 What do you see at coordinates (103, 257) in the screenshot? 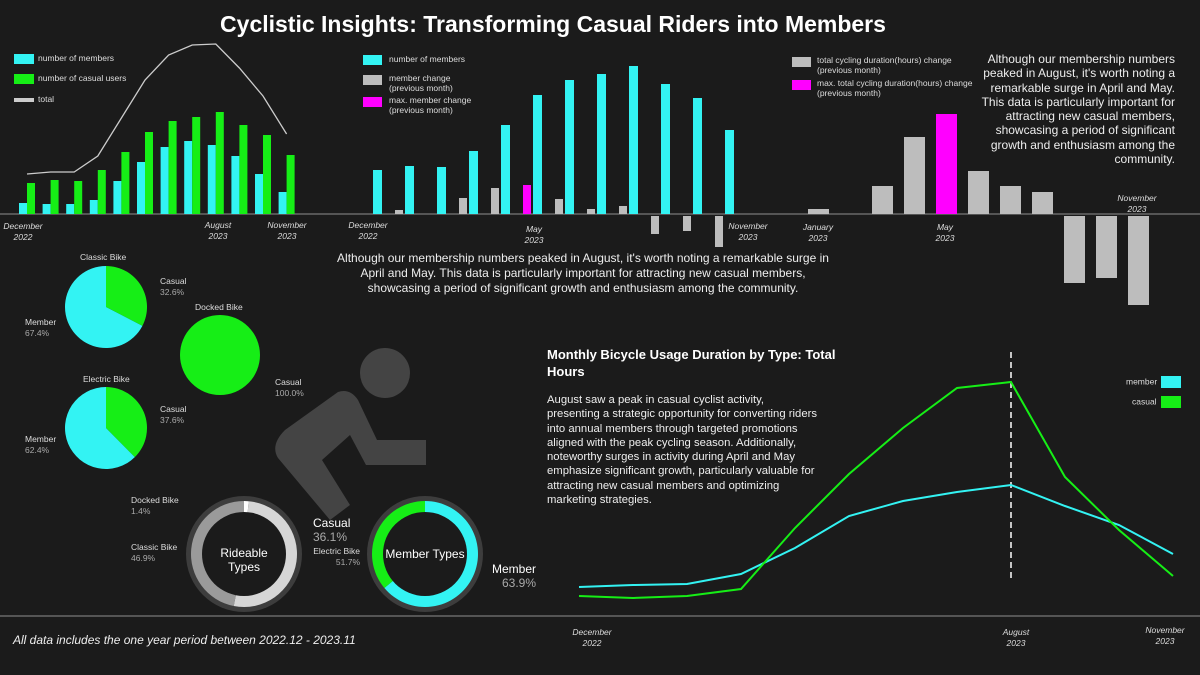
I see `pie-title: Classic Bike` at bounding box center [103, 257].